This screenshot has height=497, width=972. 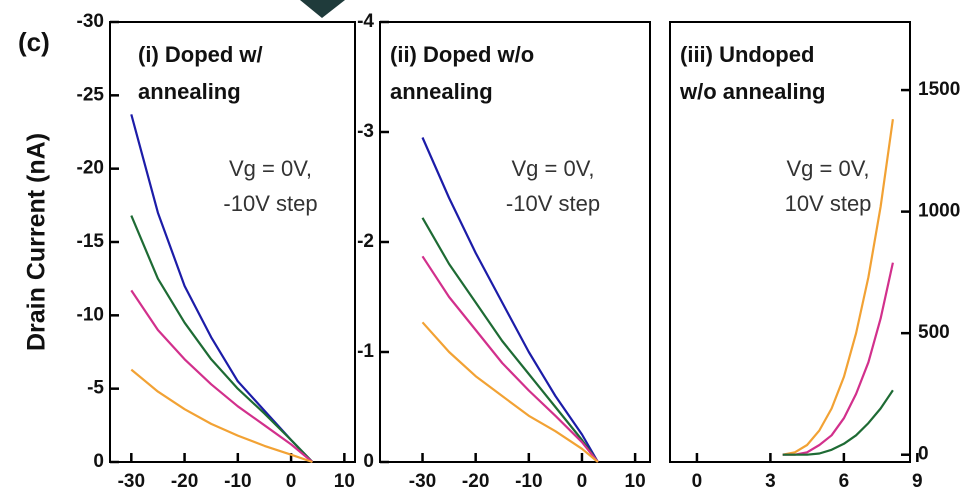 What do you see at coordinates (917, 481) in the screenshot?
I see `x-tick-label: 9` at bounding box center [917, 481].